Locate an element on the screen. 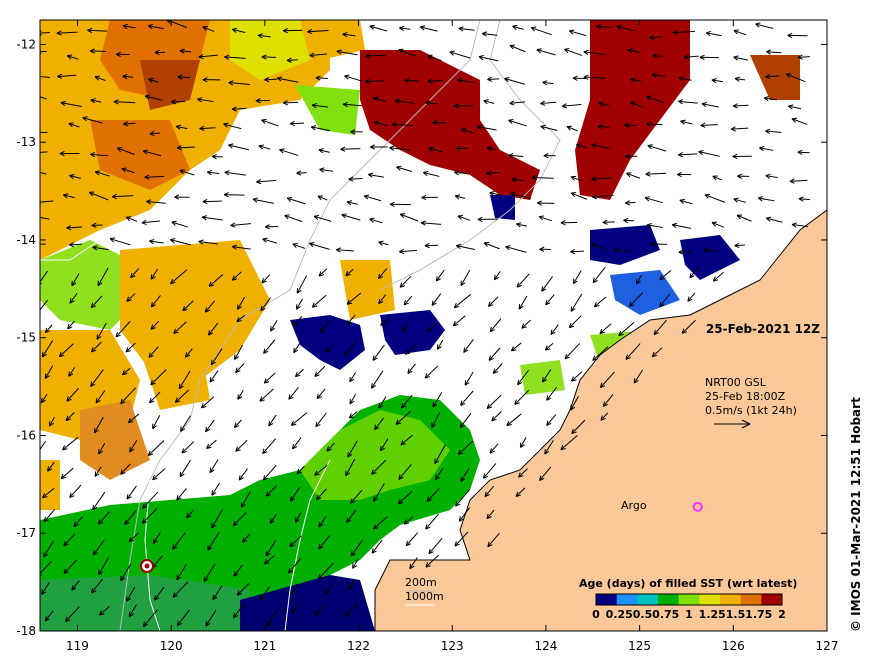  isobath-1000m-nw is located at coordinates (70, 250).